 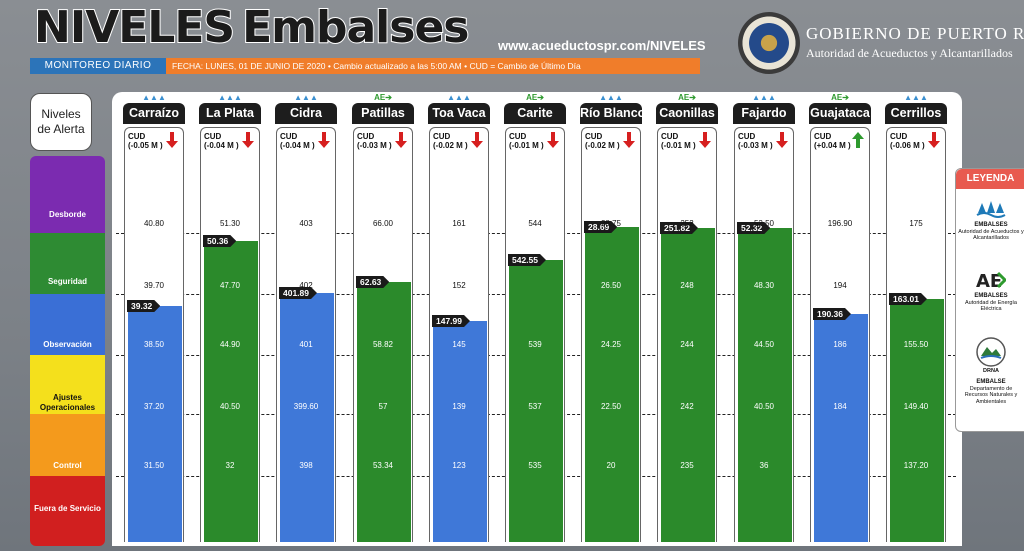 I want to click on alert-levels-title: Niveles de Alerta, so click(x=61, y=122).